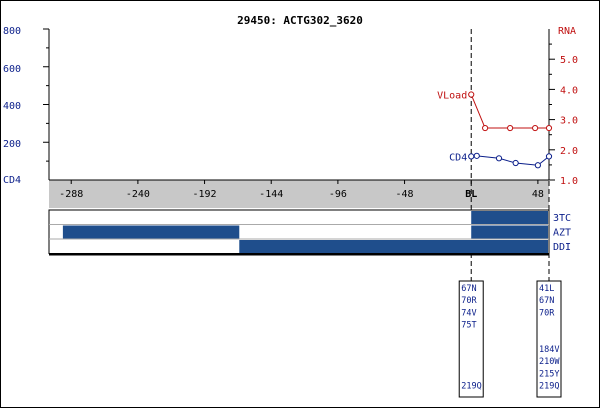  Describe the element at coordinates (562, 233) in the screenshot. I see `drug-label: AZT` at that location.